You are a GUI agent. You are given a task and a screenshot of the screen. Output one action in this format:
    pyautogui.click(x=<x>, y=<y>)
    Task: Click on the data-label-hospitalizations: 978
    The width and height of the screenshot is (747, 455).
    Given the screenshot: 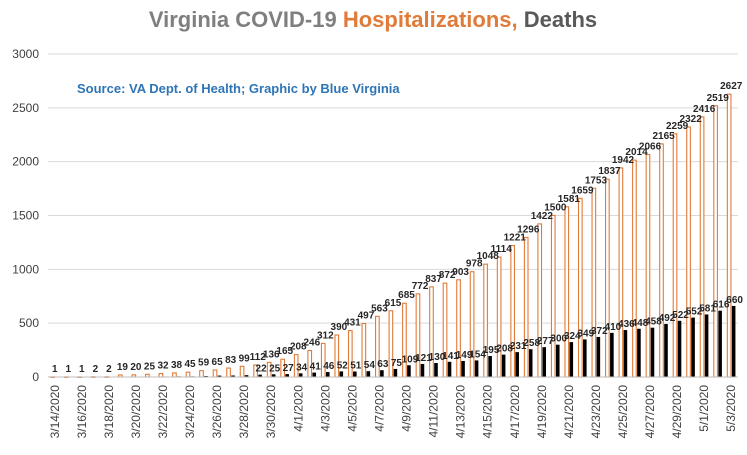 What is the action you would take?
    pyautogui.click(x=474, y=264)
    